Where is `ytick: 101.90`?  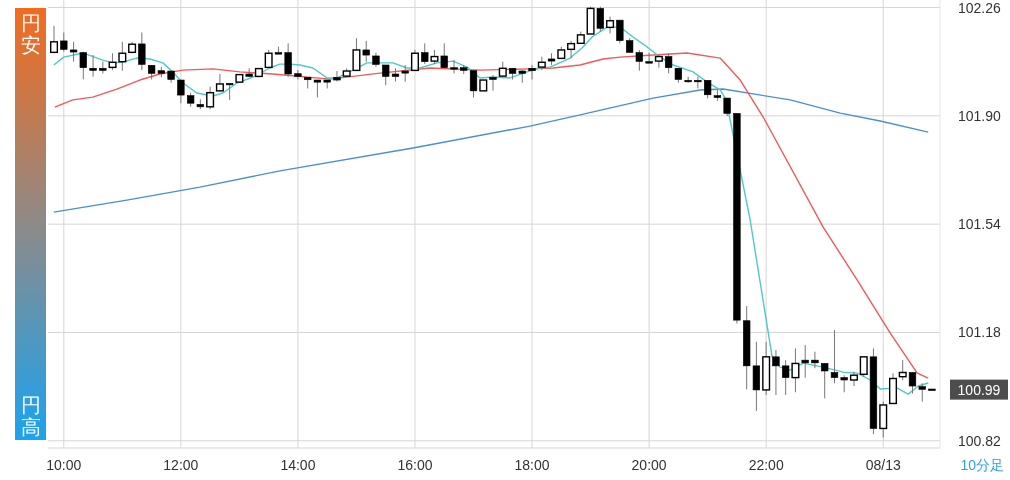 ytick: 101.90 is located at coordinates (979, 115).